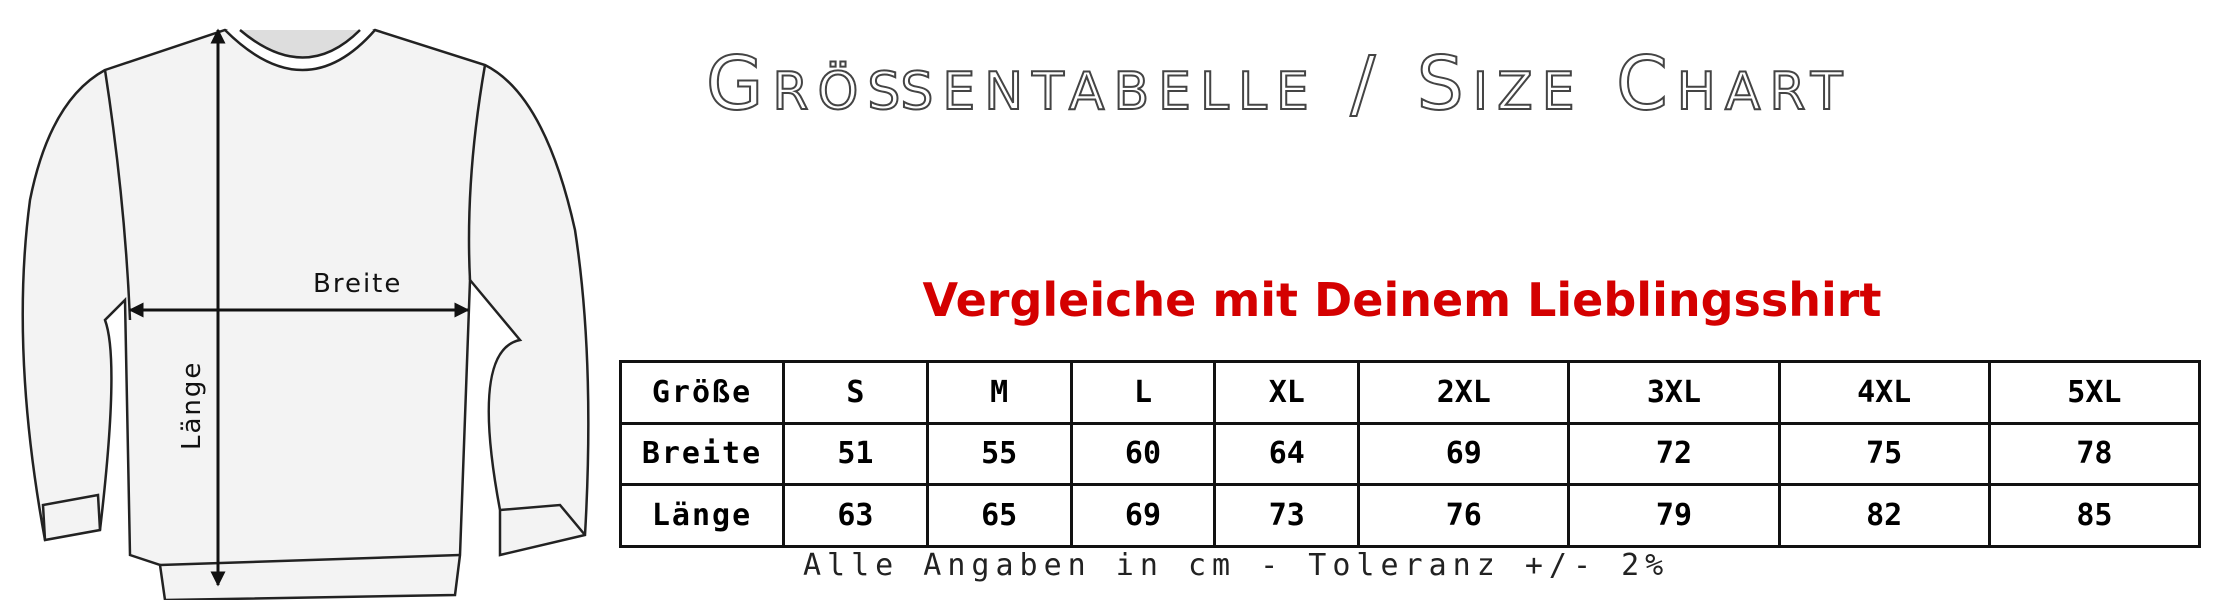  What do you see at coordinates (1674, 392) in the screenshot?
I see `header-cell: 3XL` at bounding box center [1674, 392].